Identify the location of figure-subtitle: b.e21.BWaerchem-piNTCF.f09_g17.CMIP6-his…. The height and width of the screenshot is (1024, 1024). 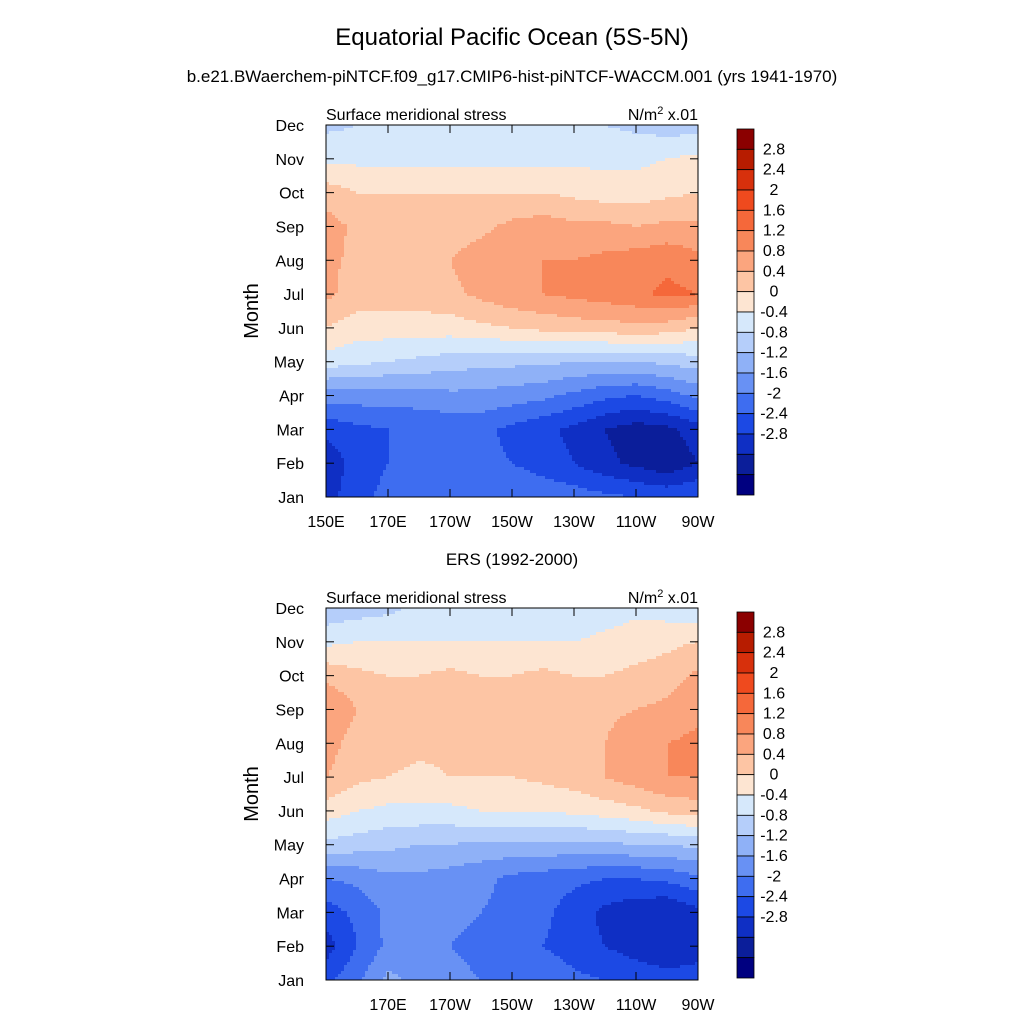
(512, 76).